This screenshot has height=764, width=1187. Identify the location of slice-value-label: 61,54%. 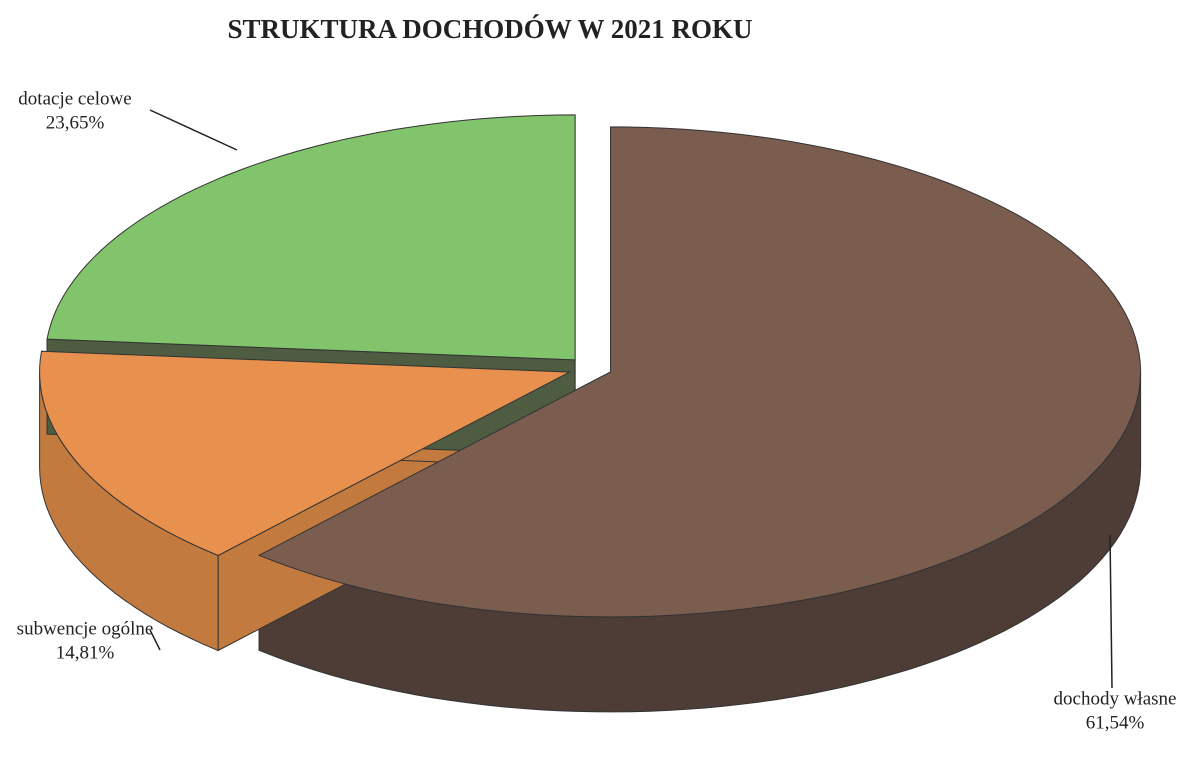
(1115, 722).